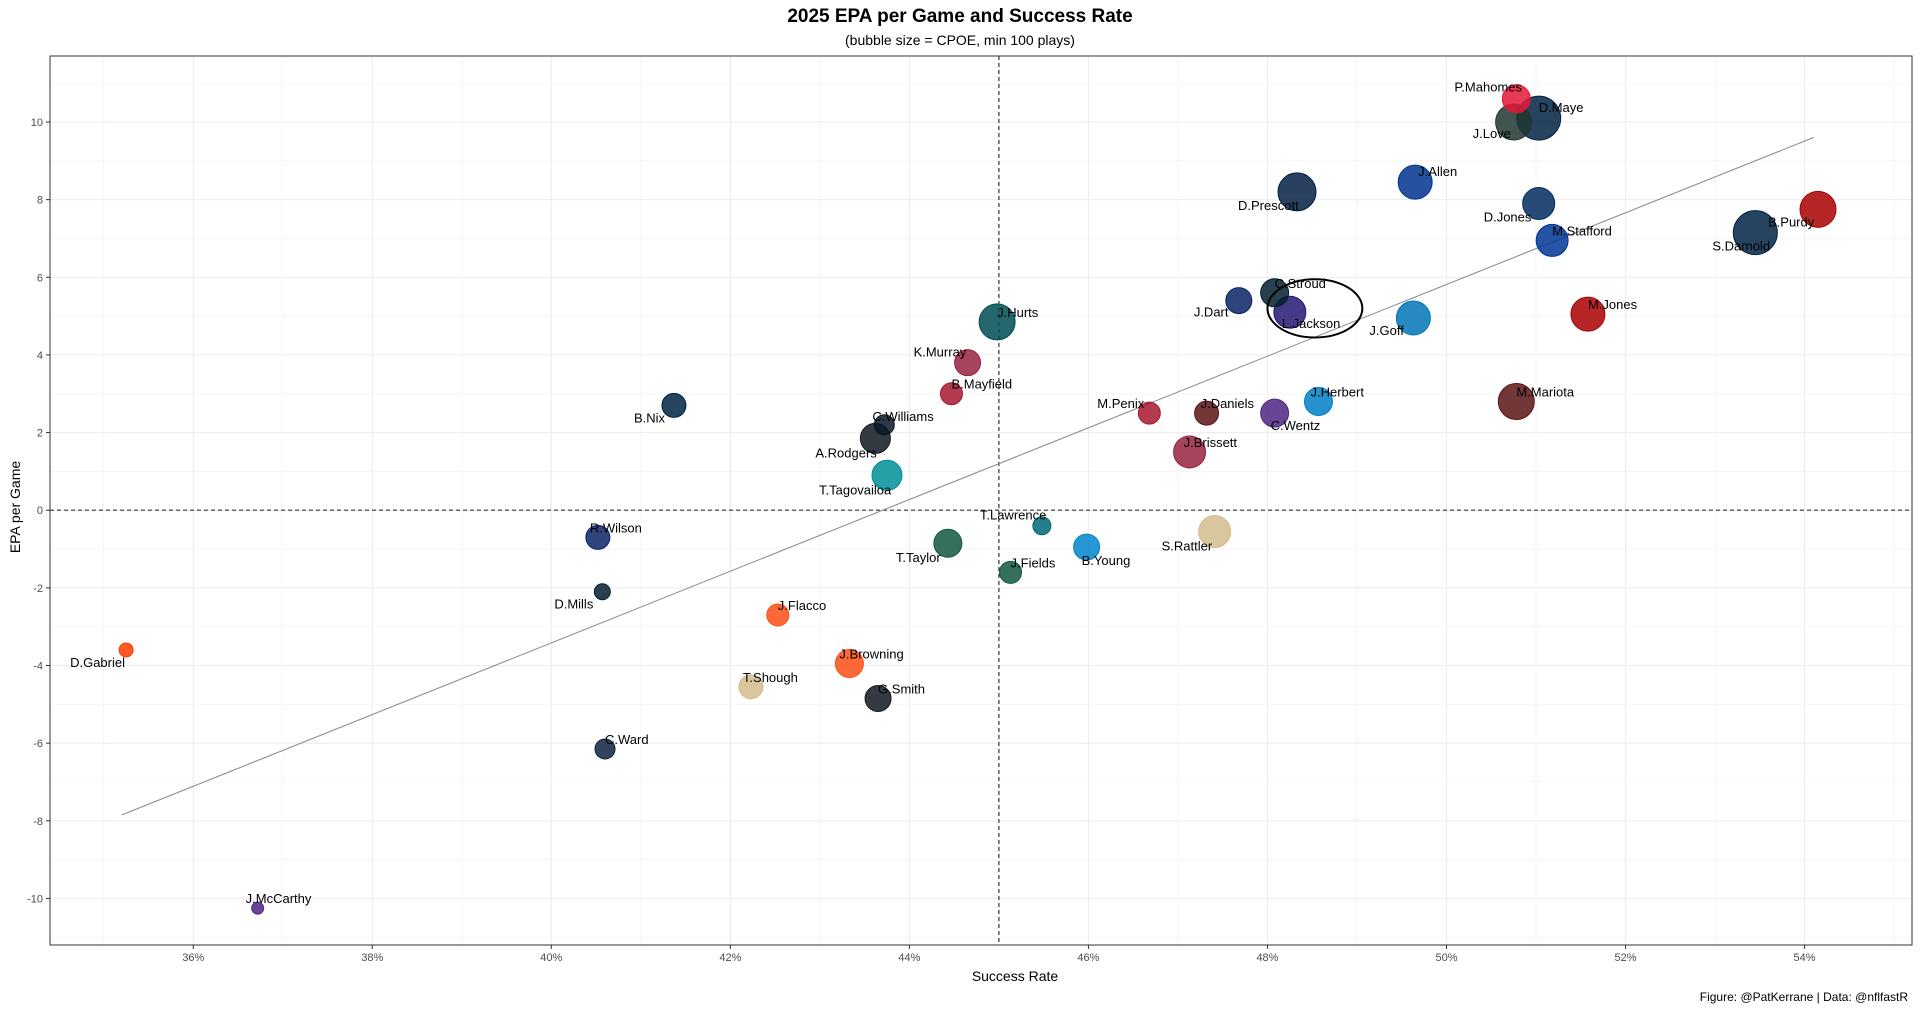 The width and height of the screenshot is (1920, 1009). I want to click on point-s-darnold, so click(1755, 233).